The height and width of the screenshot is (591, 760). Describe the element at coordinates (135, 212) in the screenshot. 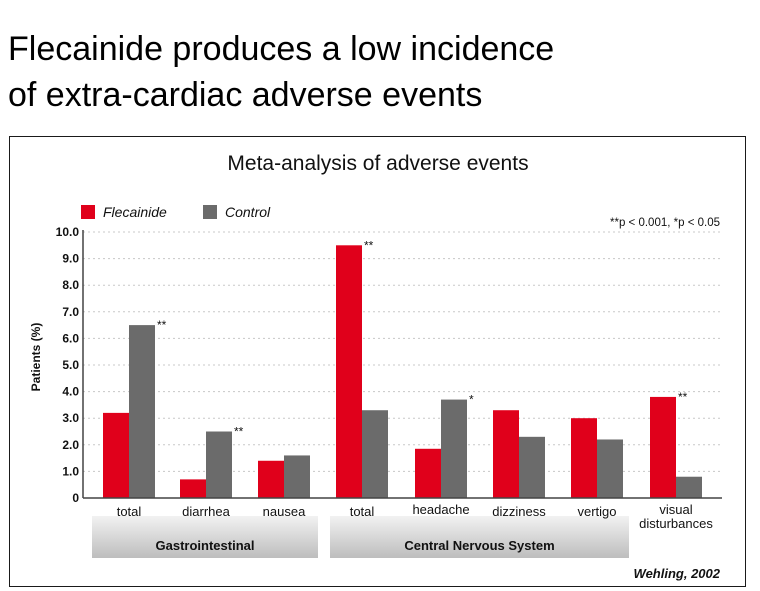

I see `legend-label-flecainide: Flecainide` at that location.